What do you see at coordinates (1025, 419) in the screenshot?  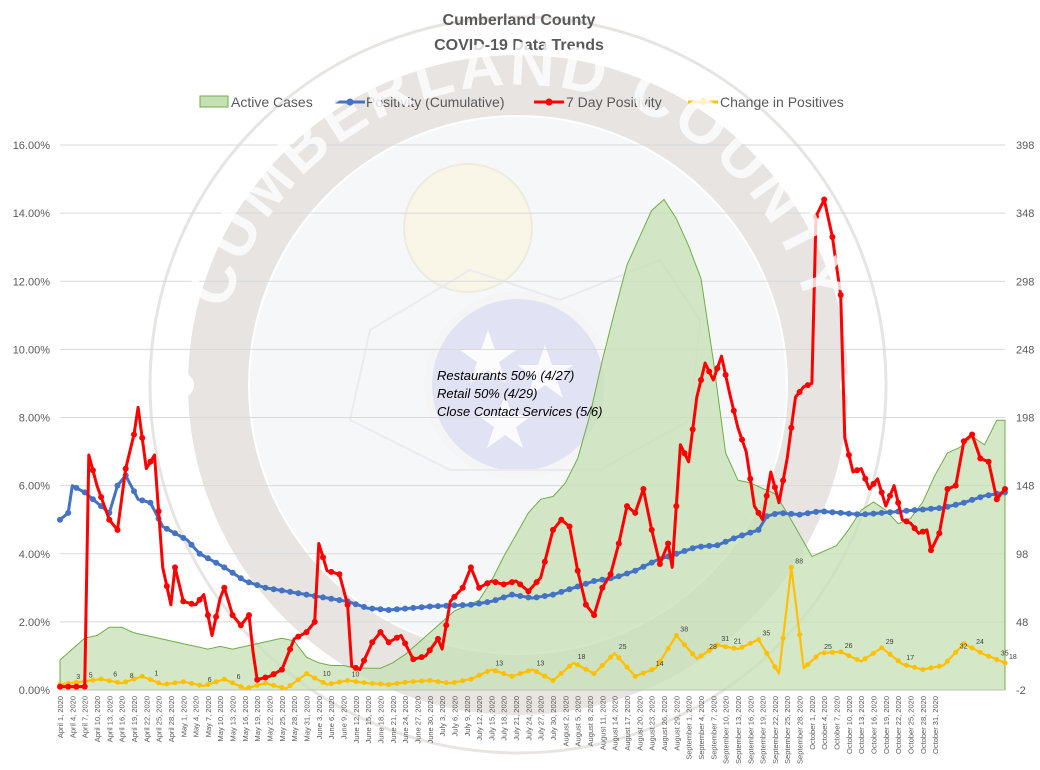 I see `y-right-tick-label: 198` at bounding box center [1025, 419].